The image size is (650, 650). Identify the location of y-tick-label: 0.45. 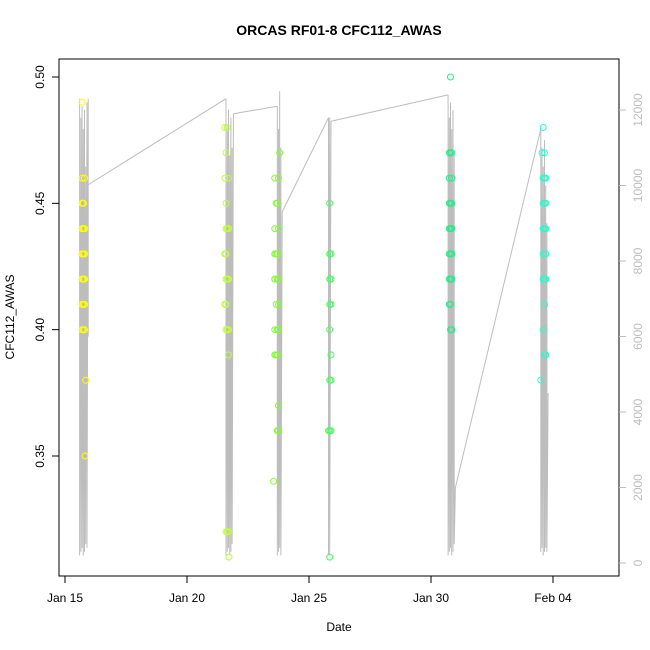
(40, 203).